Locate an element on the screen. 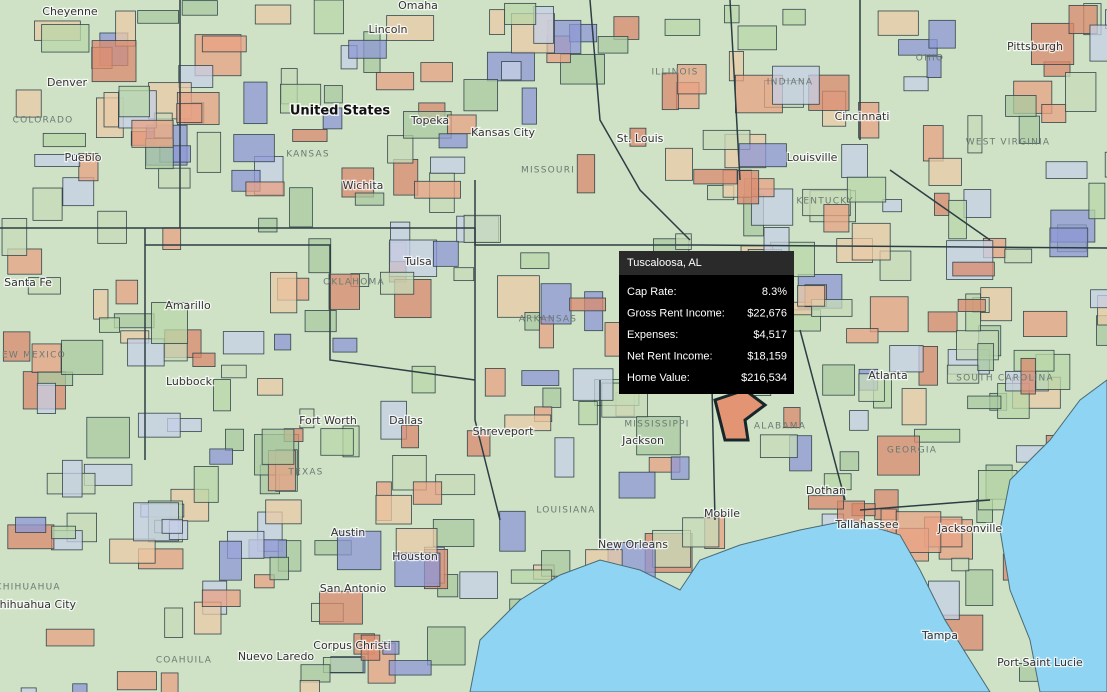 This screenshot has height=692, width=1107. tooltip-value: $216,534 is located at coordinates (764, 378).